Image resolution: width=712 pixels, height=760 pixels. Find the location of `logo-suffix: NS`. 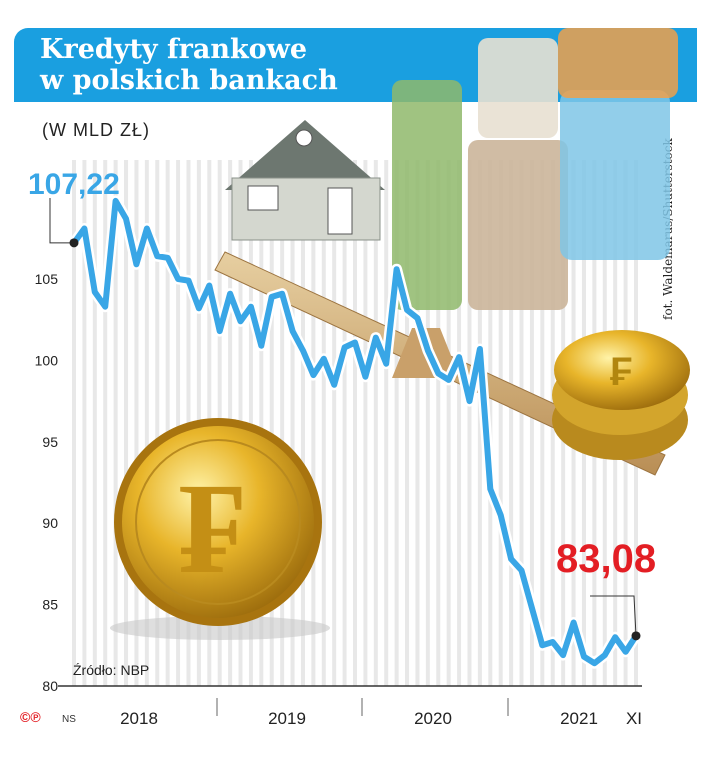

logo-suffix: NS is located at coordinates (69, 719).